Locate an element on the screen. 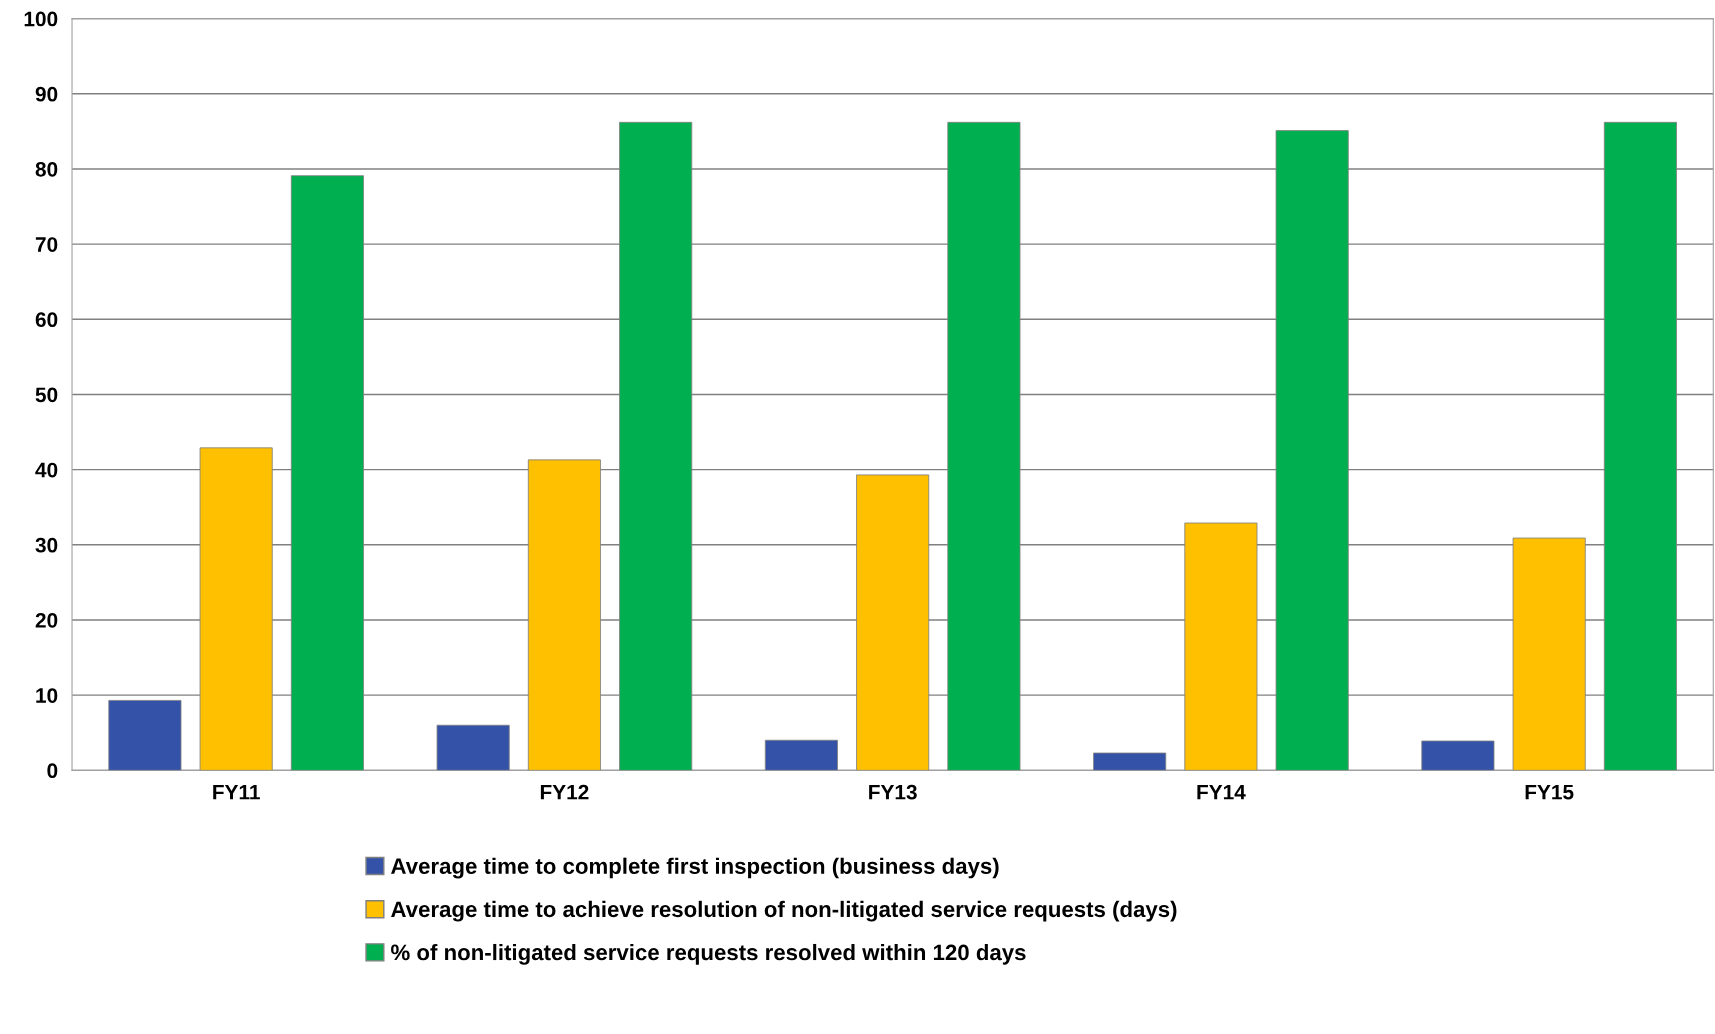 The height and width of the screenshot is (1034, 1715). legend-label: Average time to complete first inspection (business days) is located at coordinates (695, 868).